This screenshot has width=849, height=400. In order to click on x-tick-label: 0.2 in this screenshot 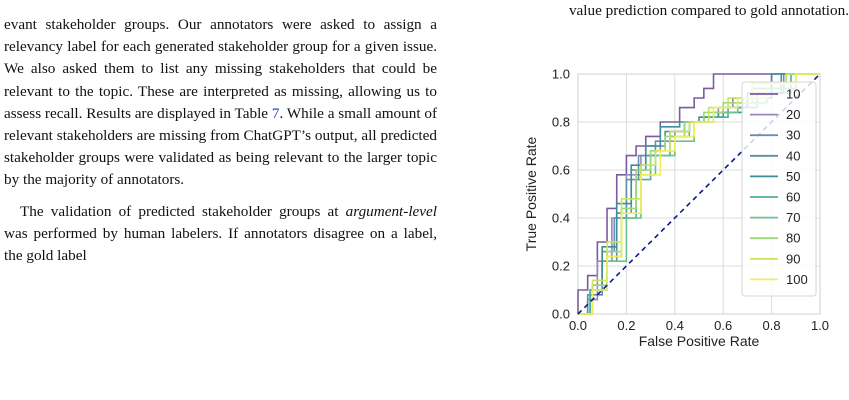, I will do `click(626, 325)`.